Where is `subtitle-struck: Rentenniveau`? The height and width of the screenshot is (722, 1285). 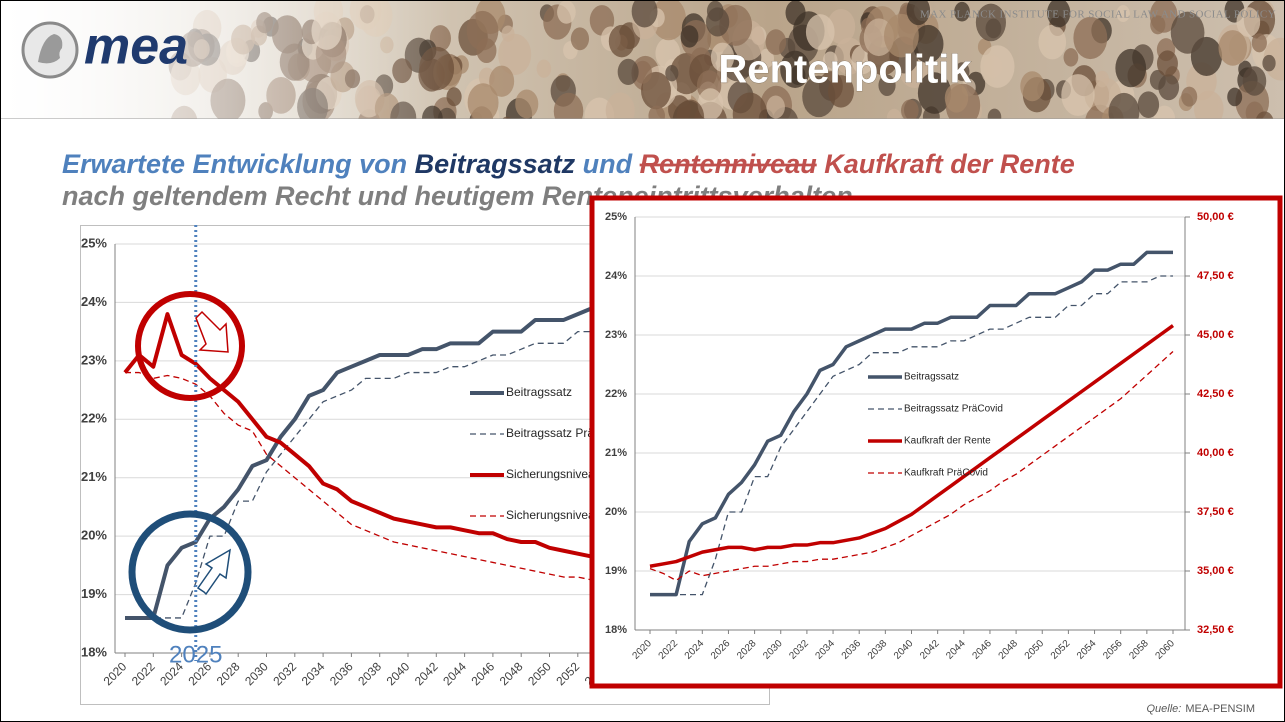
subtitle-struck: Rentenniveau is located at coordinates (729, 164).